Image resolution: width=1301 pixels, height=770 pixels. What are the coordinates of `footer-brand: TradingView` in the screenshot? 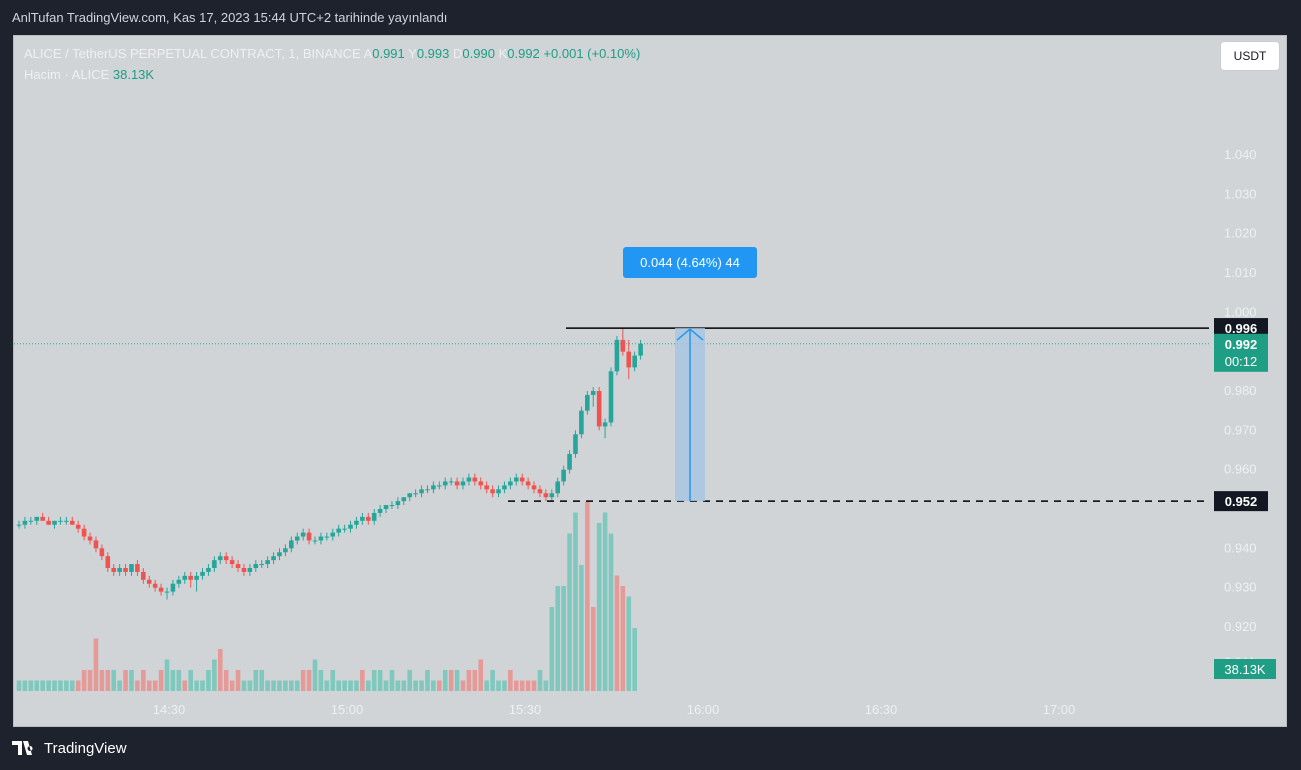 It's located at (69, 748).